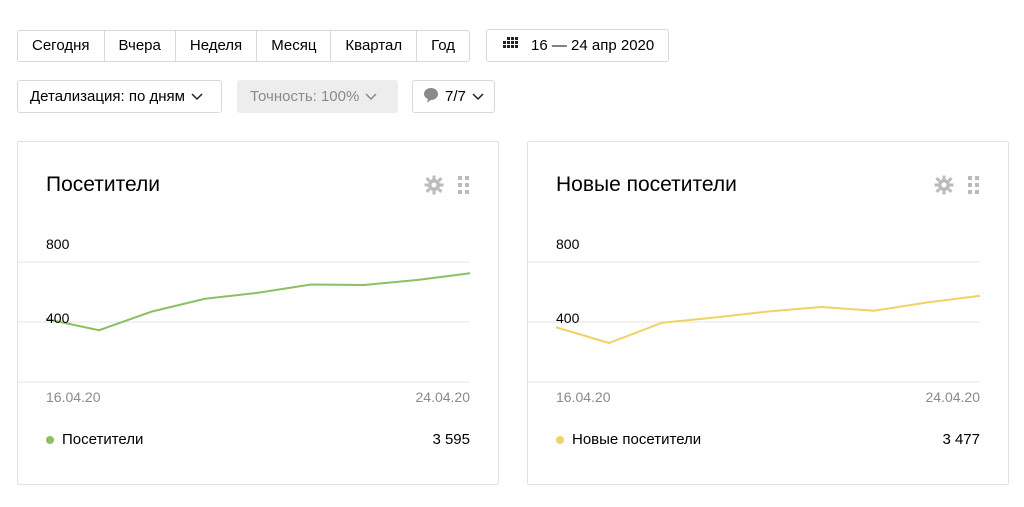 The image size is (1024, 507). I want to click on period-yesterday: Вчера, so click(140, 45).